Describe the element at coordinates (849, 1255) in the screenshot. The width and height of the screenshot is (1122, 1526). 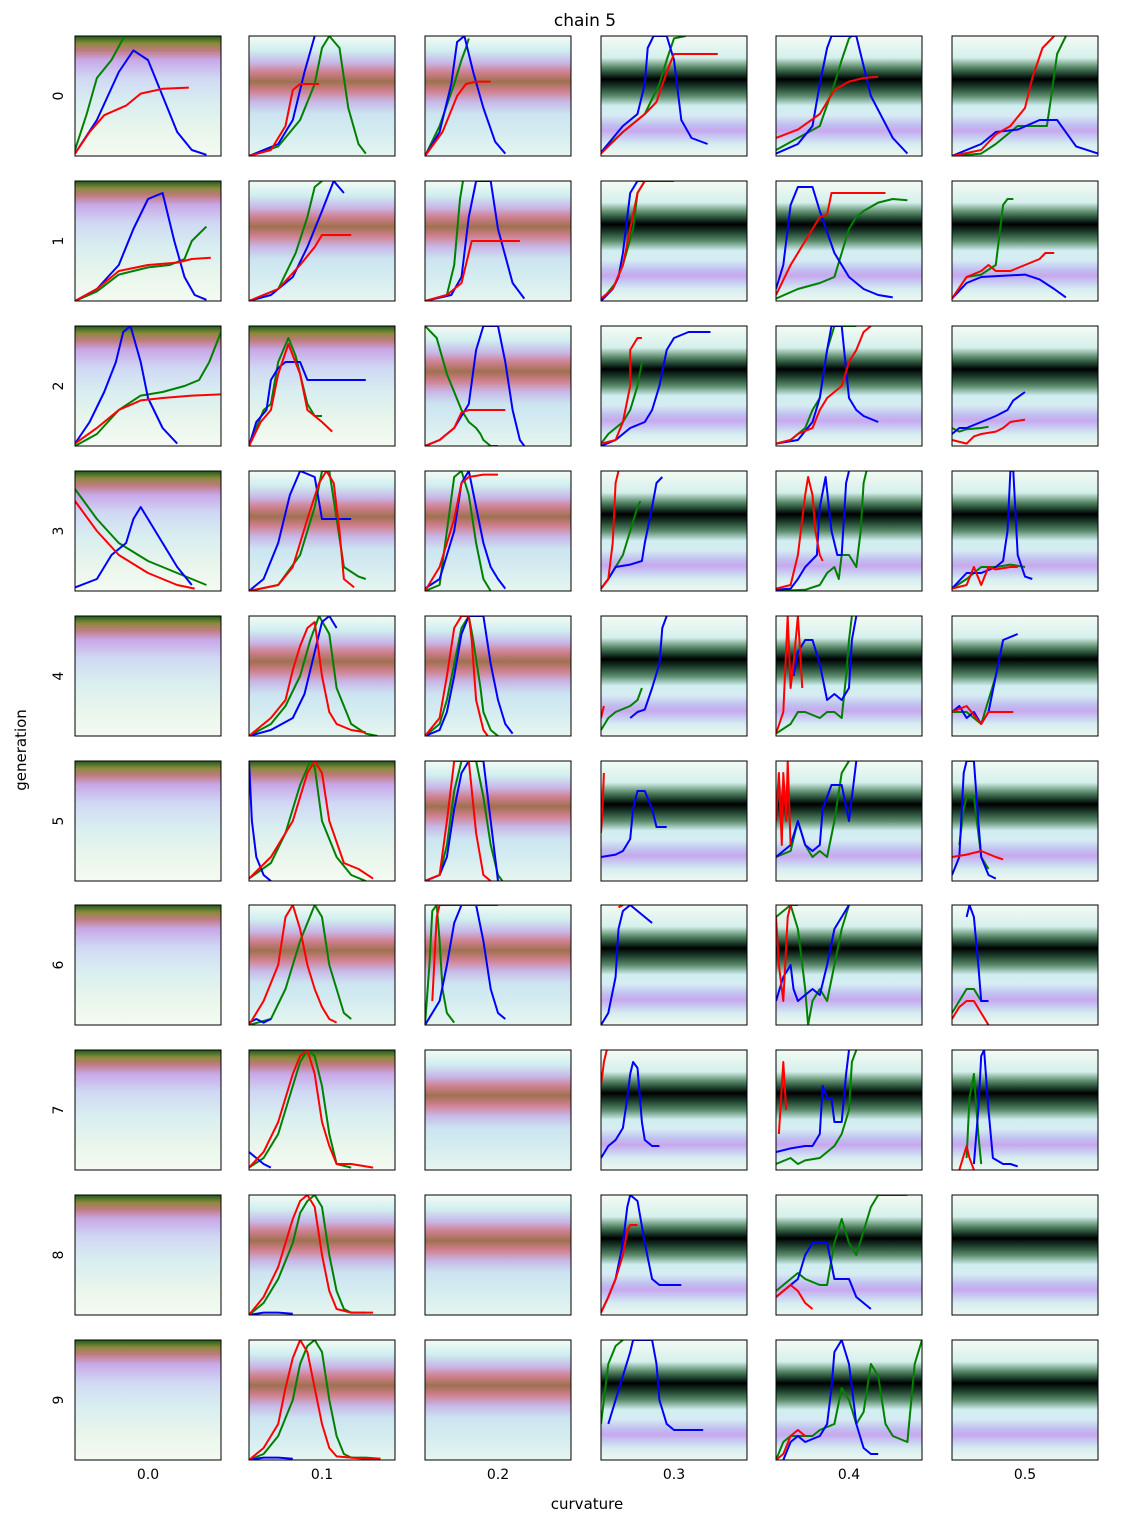
I see `panel-r8-c4` at that location.